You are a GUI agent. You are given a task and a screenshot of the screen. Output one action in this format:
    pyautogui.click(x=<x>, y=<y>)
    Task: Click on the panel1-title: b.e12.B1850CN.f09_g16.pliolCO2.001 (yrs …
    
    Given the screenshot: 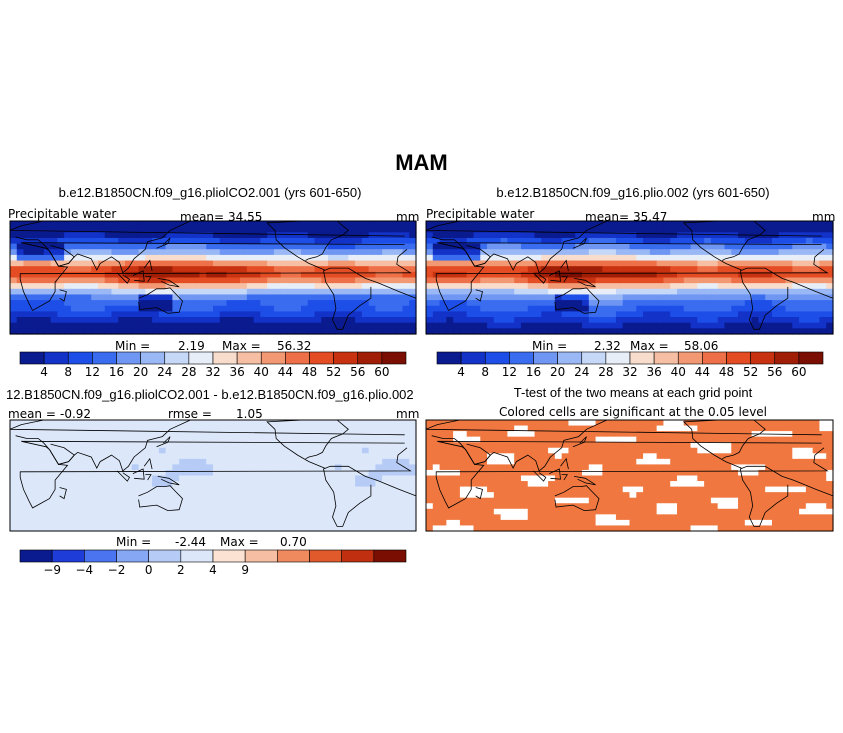 What is the action you would take?
    pyautogui.click(x=210, y=192)
    